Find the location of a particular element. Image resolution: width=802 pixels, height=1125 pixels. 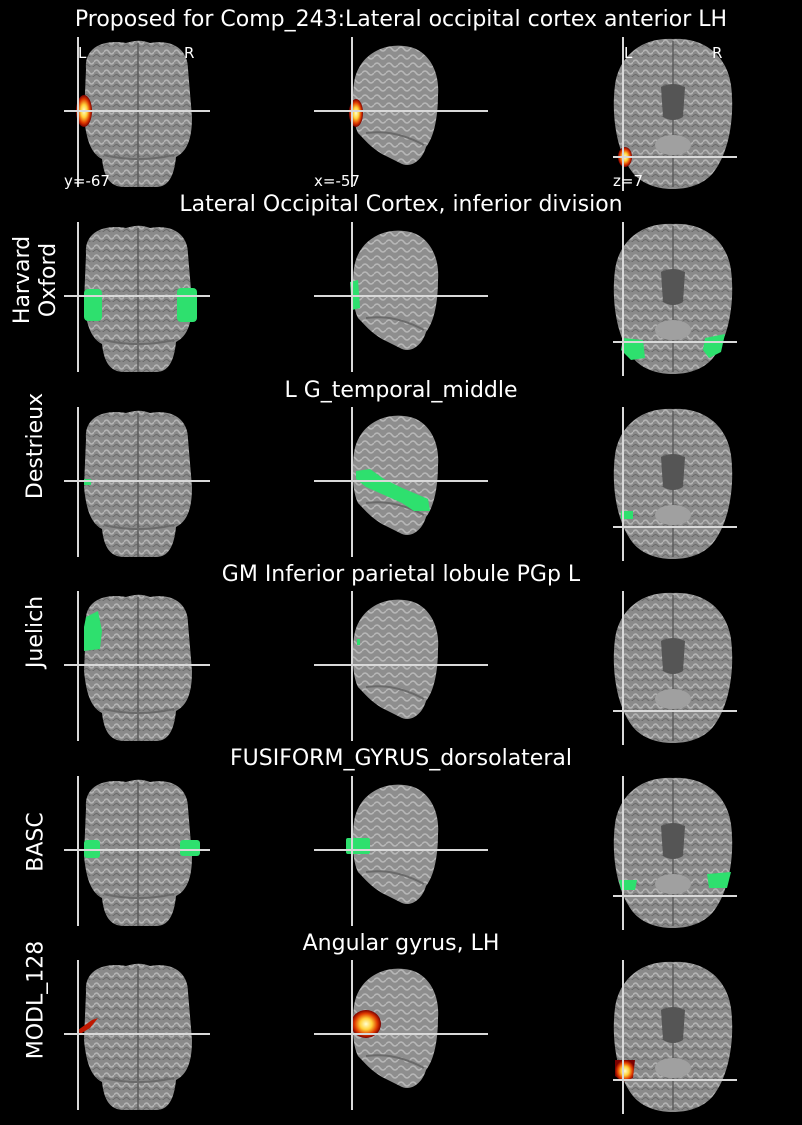

atlas-name-label: Harvard Oxford is located at coordinates (36, 280).